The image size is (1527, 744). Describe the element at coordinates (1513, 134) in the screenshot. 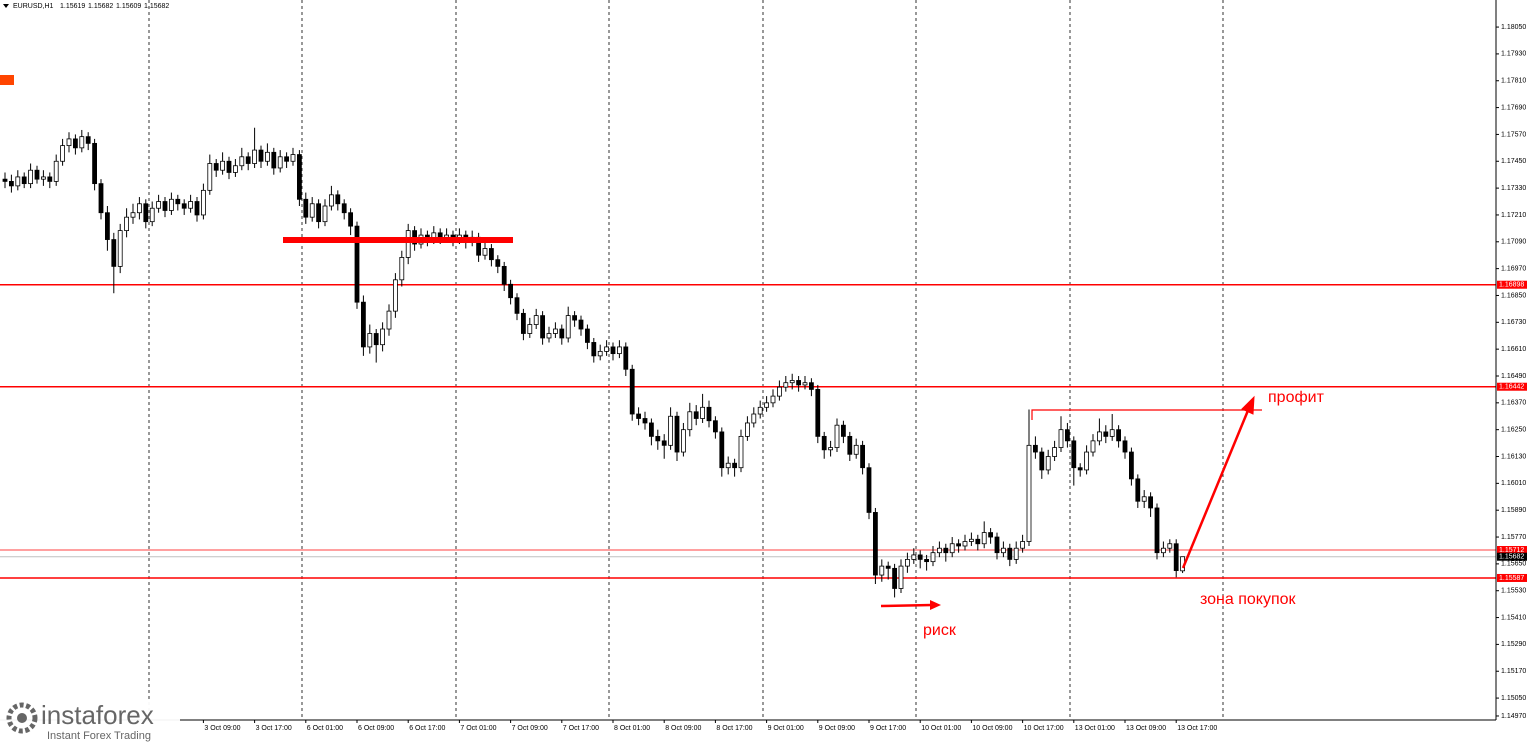

I see `y-tick-label: 1.17570` at that location.